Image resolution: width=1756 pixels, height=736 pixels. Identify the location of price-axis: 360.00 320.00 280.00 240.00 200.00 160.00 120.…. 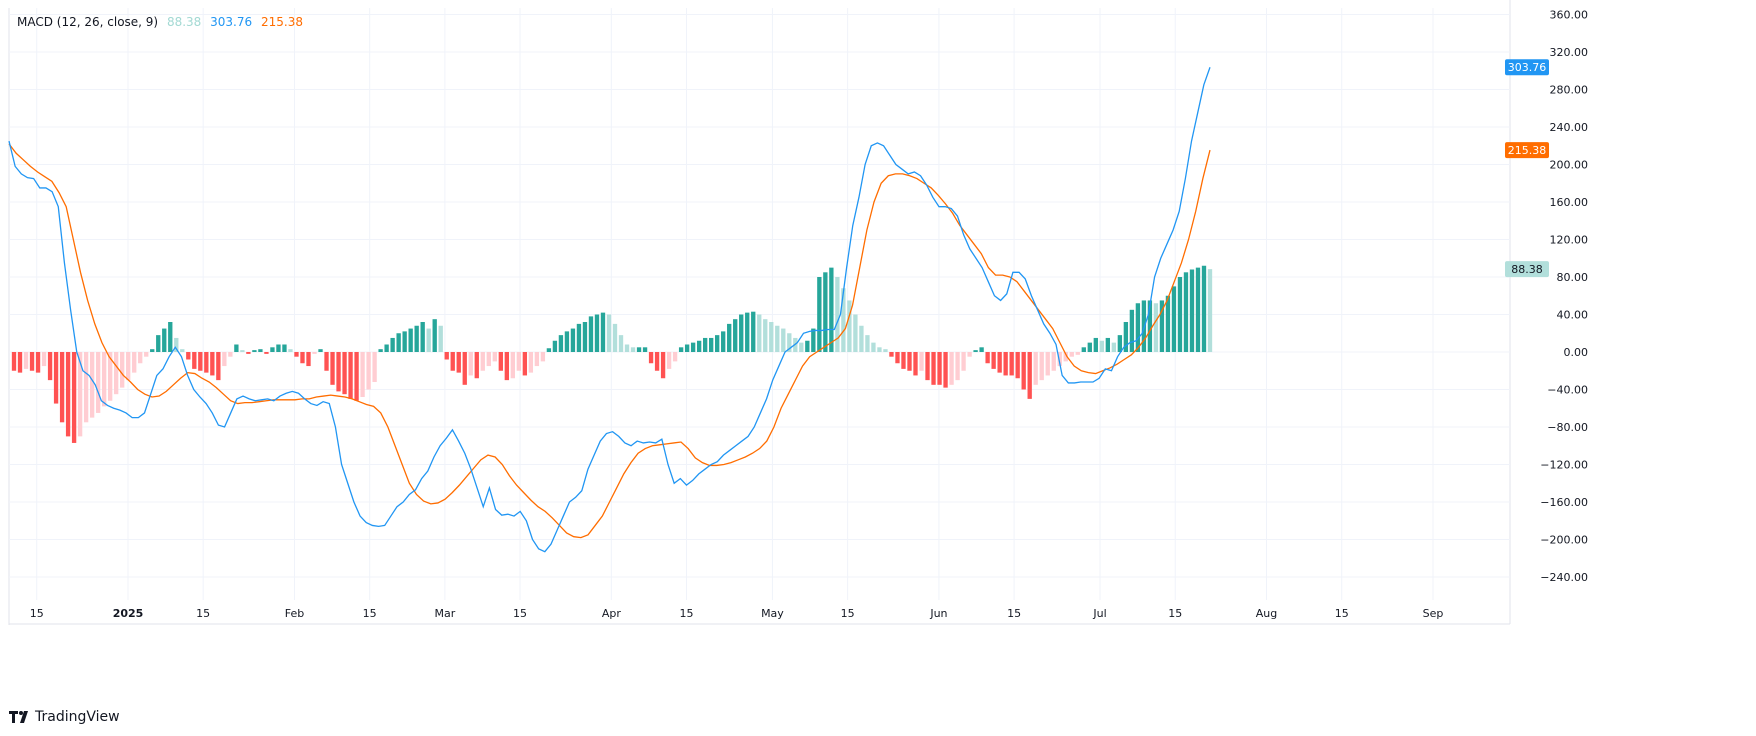
(1564, 297).